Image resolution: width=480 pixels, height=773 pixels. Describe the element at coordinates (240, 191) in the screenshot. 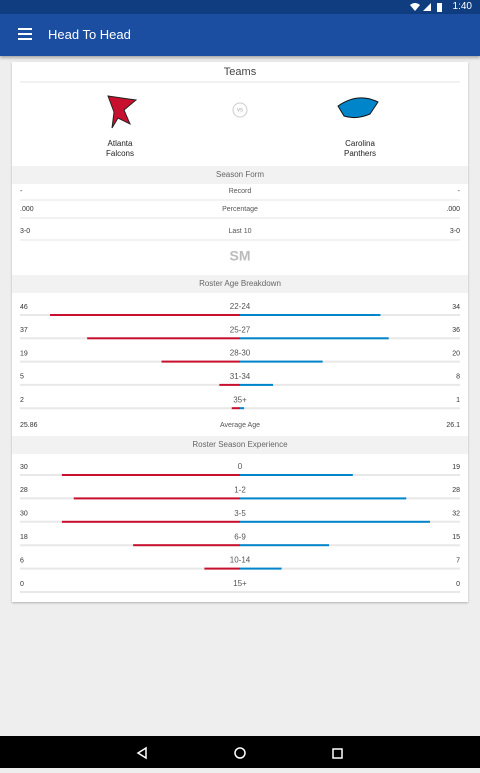

I see `row-label: Record` at that location.